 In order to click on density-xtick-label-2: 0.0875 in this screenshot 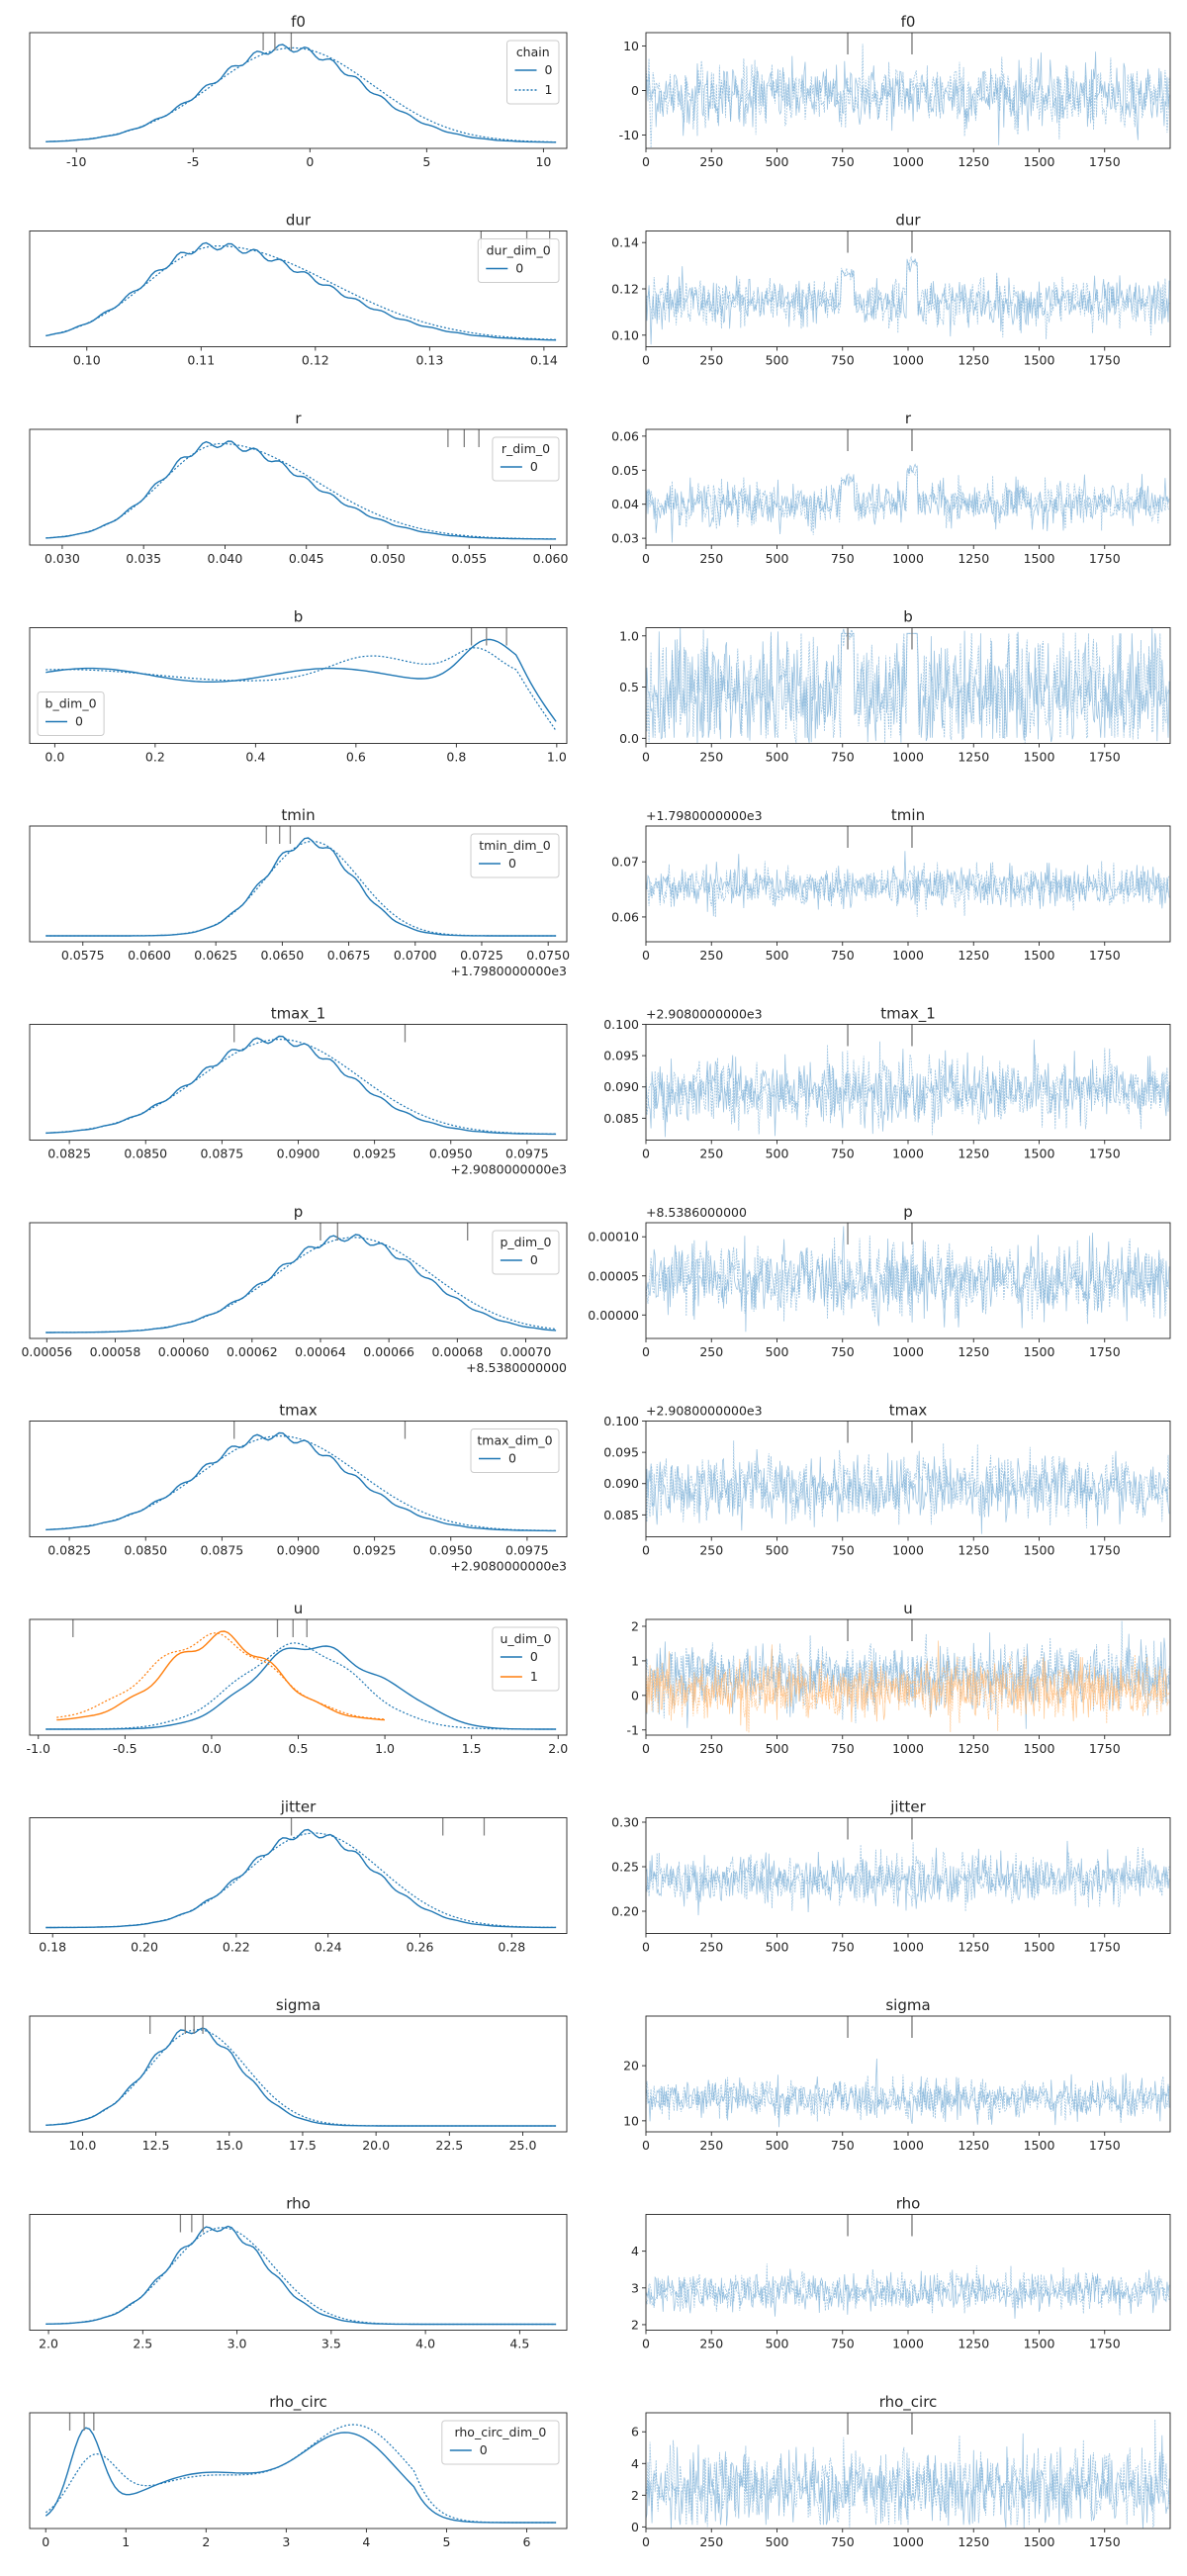, I will do `click(221, 1550)`.